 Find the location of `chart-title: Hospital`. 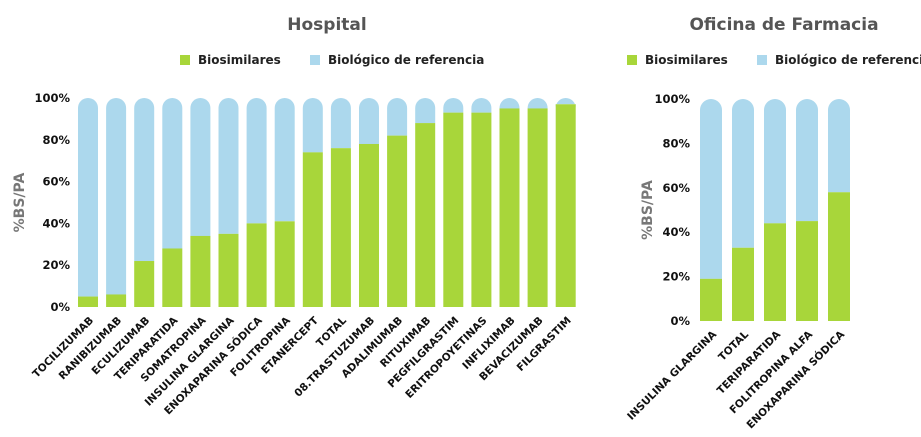

chart-title: Hospital is located at coordinates (326, 25).